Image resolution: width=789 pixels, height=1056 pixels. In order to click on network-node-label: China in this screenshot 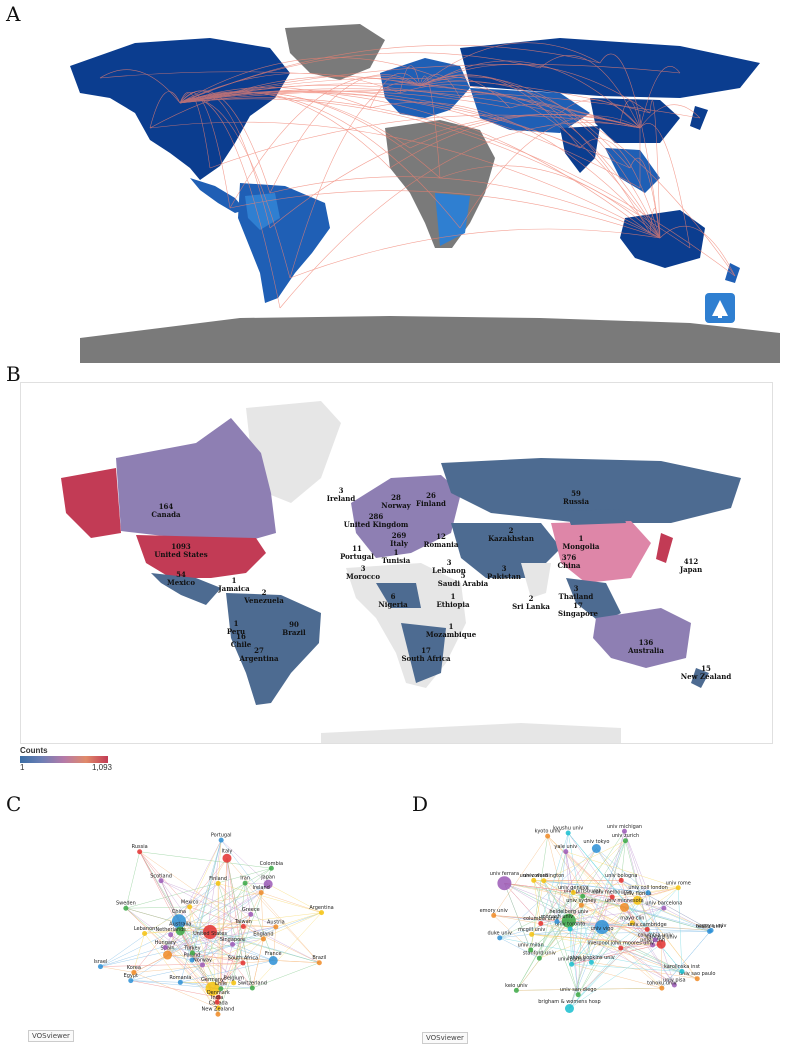, I will do `click(179, 912)`.